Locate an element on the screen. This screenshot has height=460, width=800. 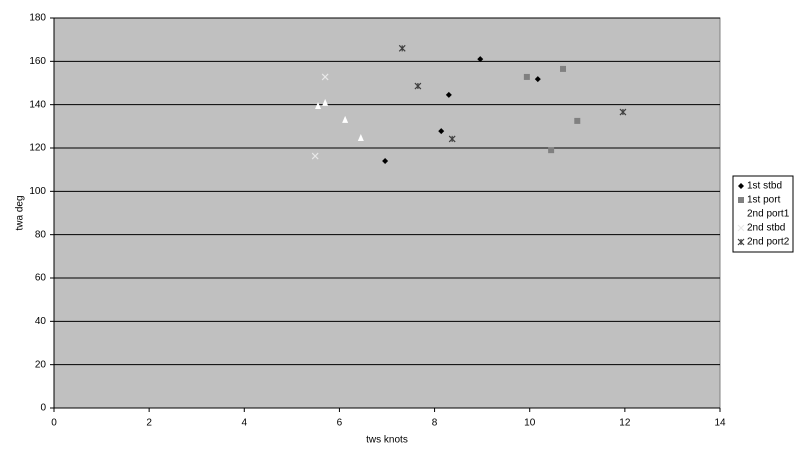
y-tick-label: 100 is located at coordinates (37, 191).